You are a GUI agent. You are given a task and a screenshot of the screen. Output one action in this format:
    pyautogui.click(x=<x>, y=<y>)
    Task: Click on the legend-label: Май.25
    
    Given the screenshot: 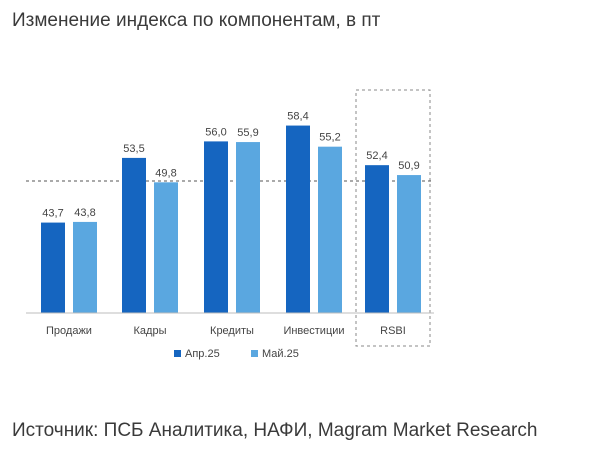 What is the action you would take?
    pyautogui.click(x=280, y=354)
    